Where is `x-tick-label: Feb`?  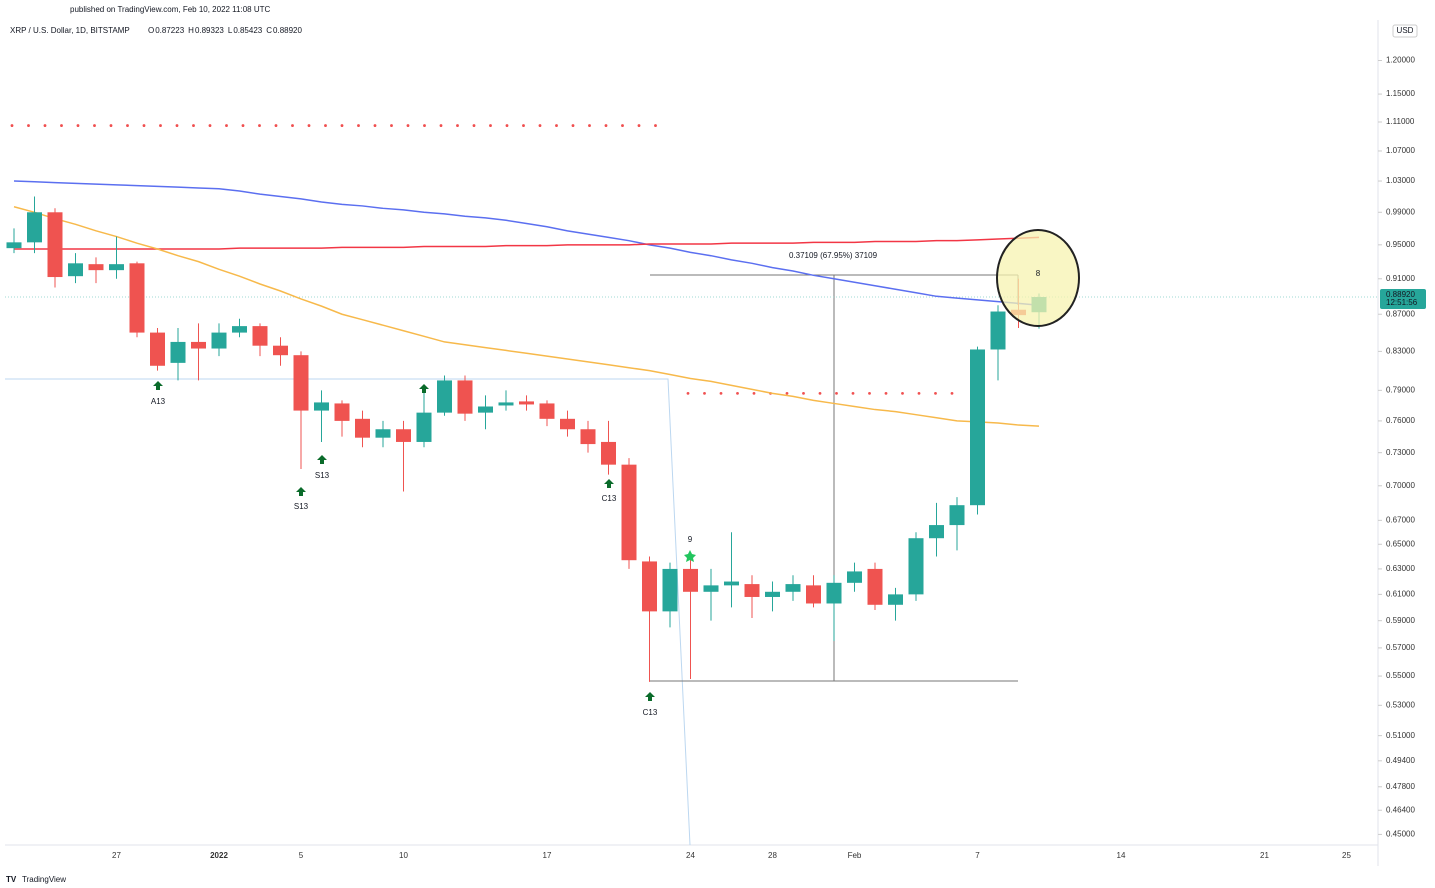
x-tick-label: Feb is located at coordinates (855, 855).